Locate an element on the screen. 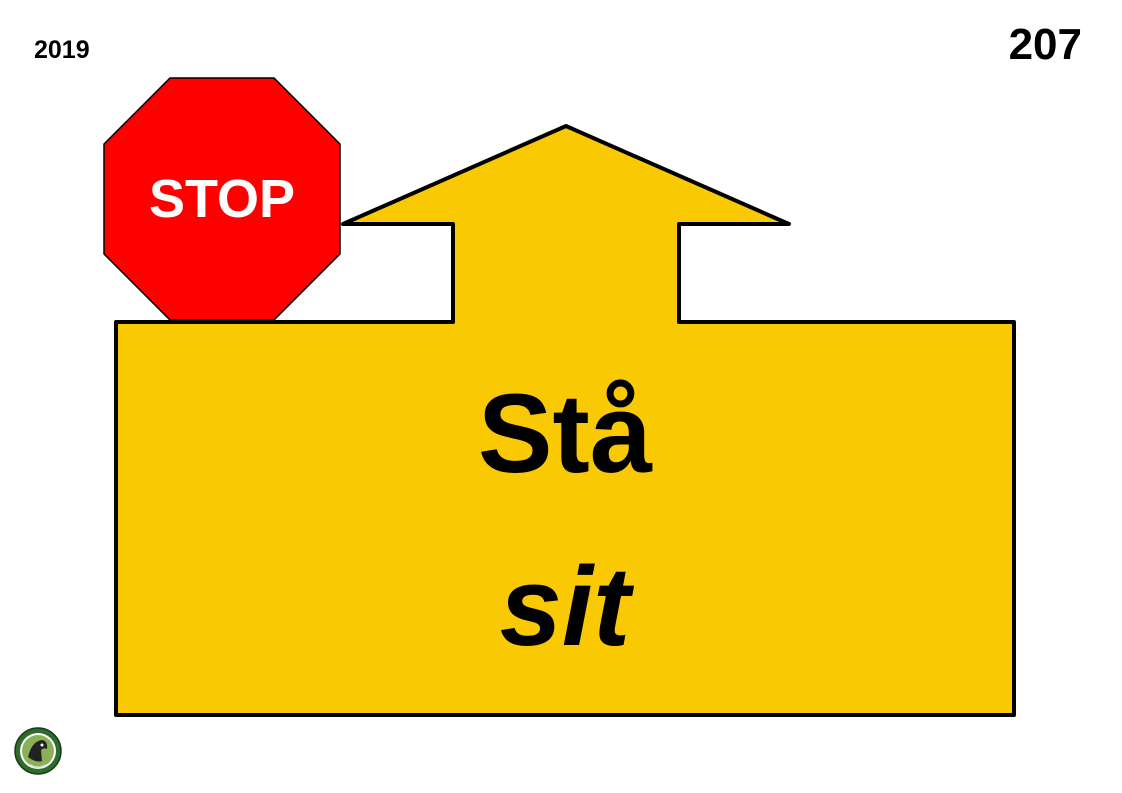 The width and height of the screenshot is (1122, 793). command-subtitle: sit is located at coordinates (567, 606).